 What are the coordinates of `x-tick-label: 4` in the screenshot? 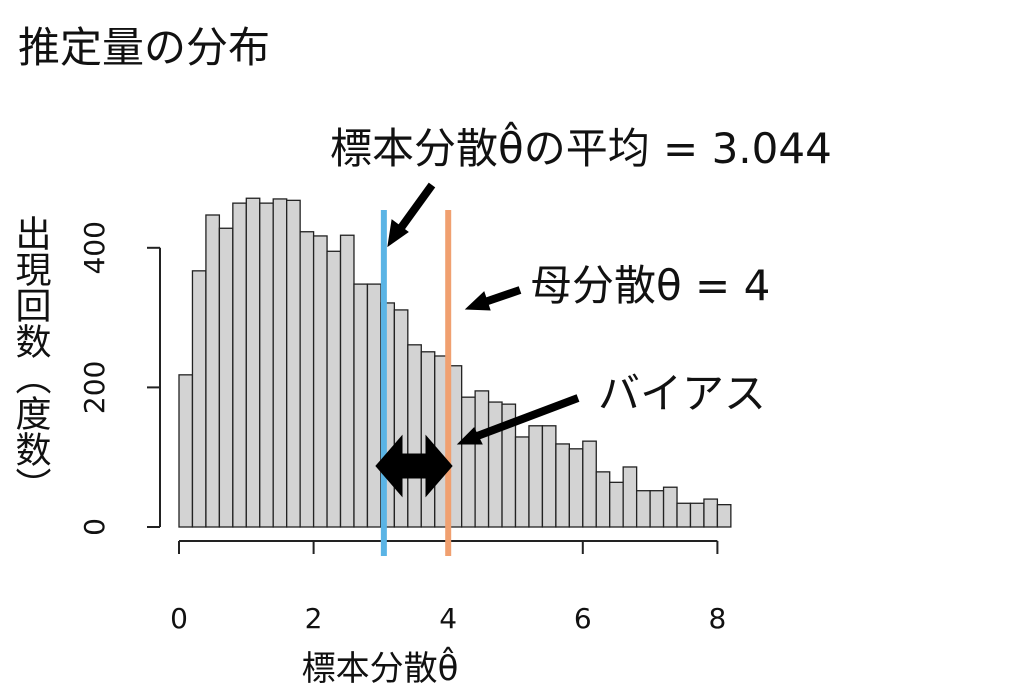 It's located at (448, 618).